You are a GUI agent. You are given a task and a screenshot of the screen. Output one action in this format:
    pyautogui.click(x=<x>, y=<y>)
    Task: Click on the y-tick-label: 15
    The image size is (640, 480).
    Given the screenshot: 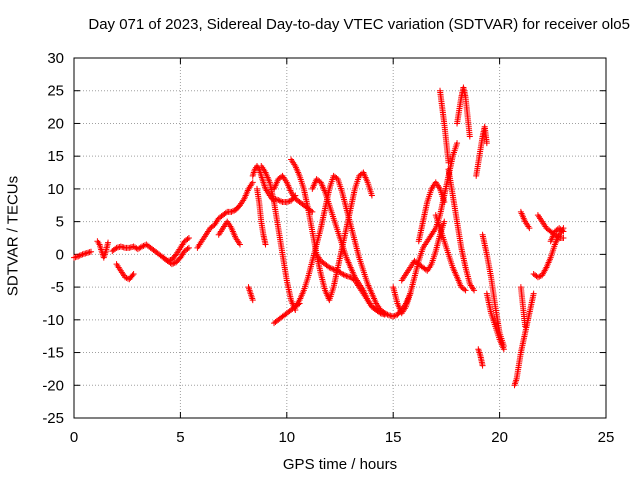 What is the action you would take?
    pyautogui.click(x=55, y=156)
    